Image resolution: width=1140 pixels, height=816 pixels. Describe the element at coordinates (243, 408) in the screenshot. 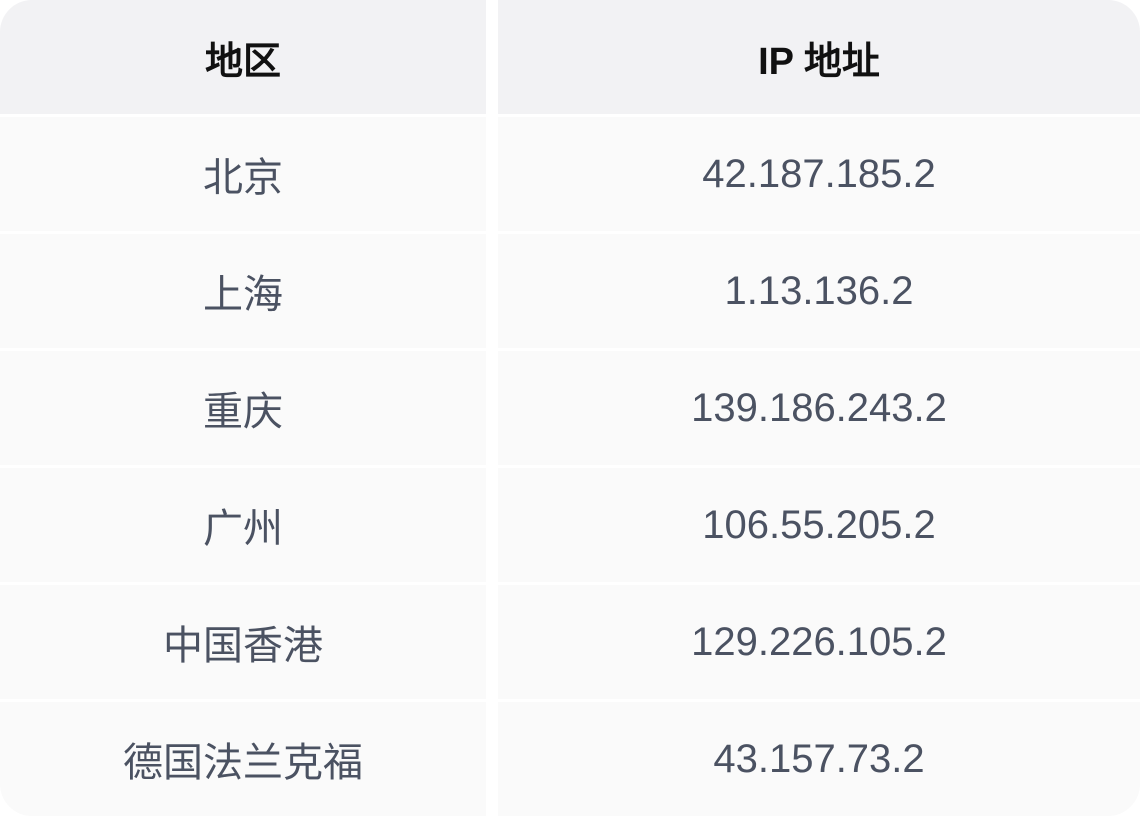

I see `cell-region: 重庆` at that location.